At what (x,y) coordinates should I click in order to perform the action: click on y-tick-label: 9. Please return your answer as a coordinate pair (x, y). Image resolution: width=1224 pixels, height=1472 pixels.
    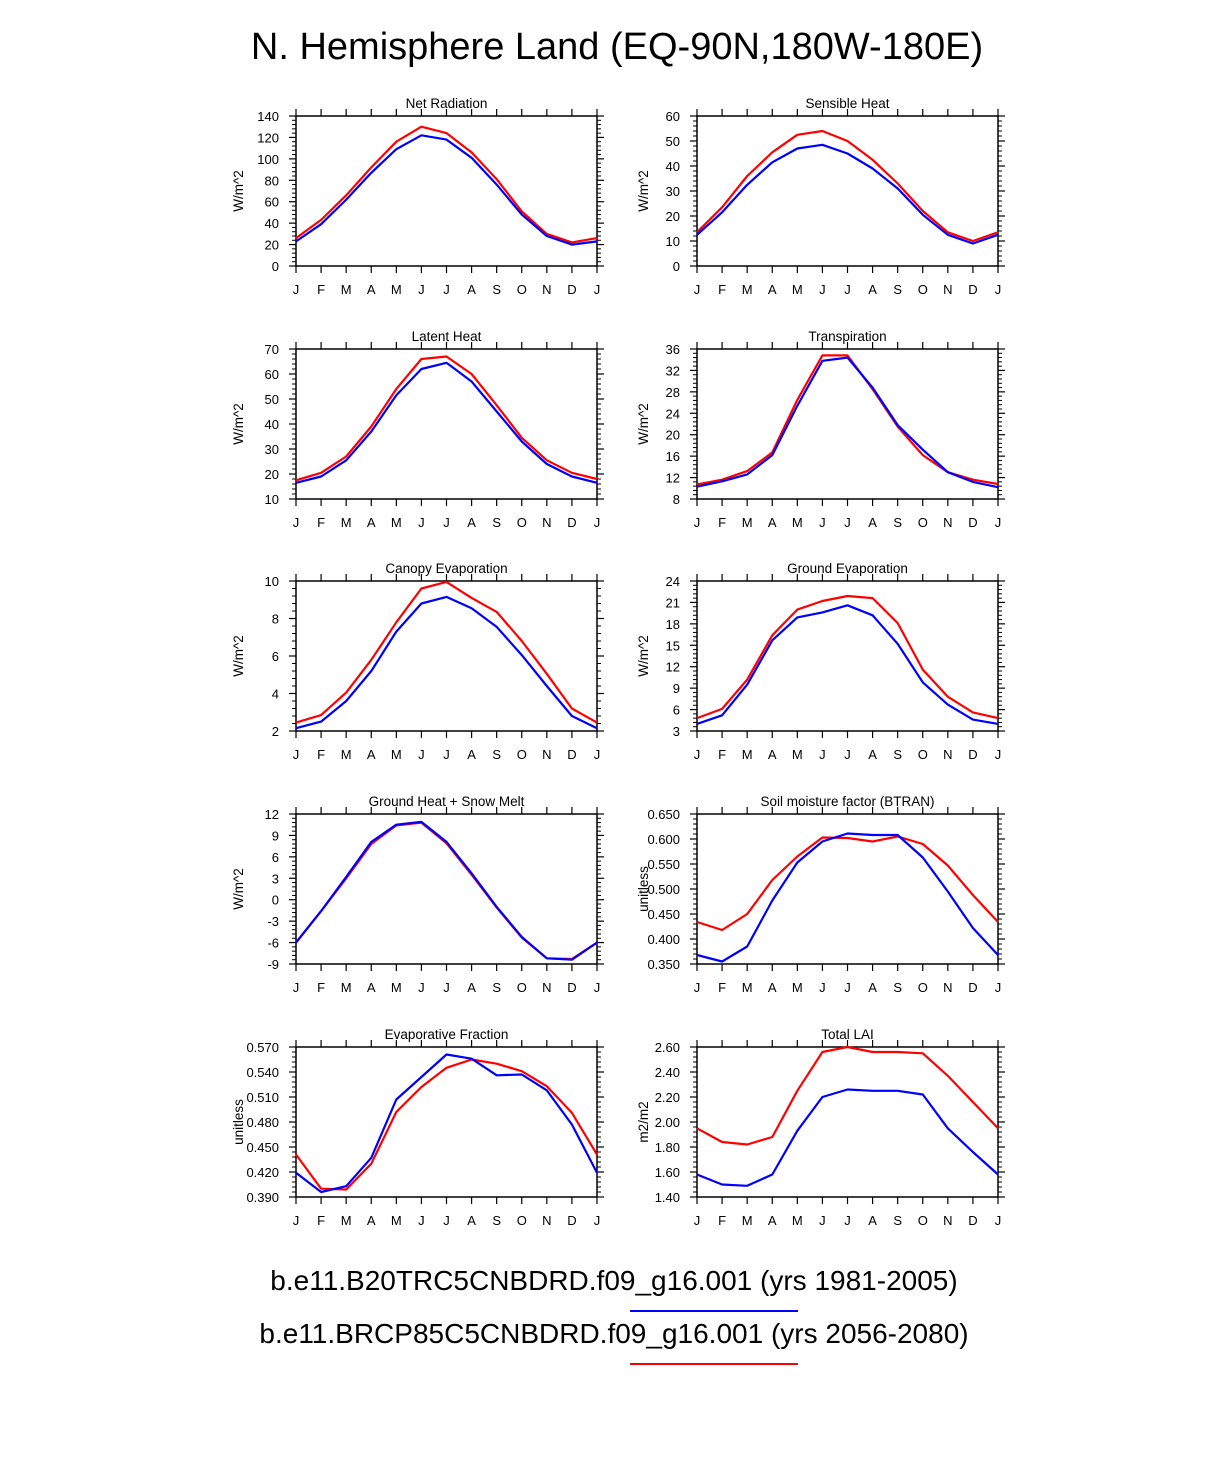
    Looking at the image, I should click on (275, 835).